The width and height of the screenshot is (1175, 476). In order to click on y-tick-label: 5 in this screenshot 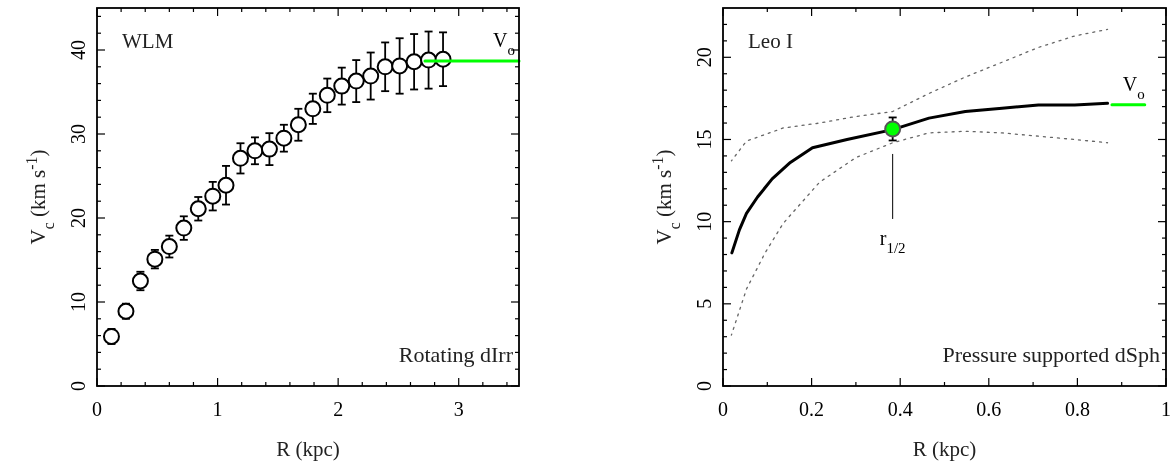, I will do `click(704, 303)`.